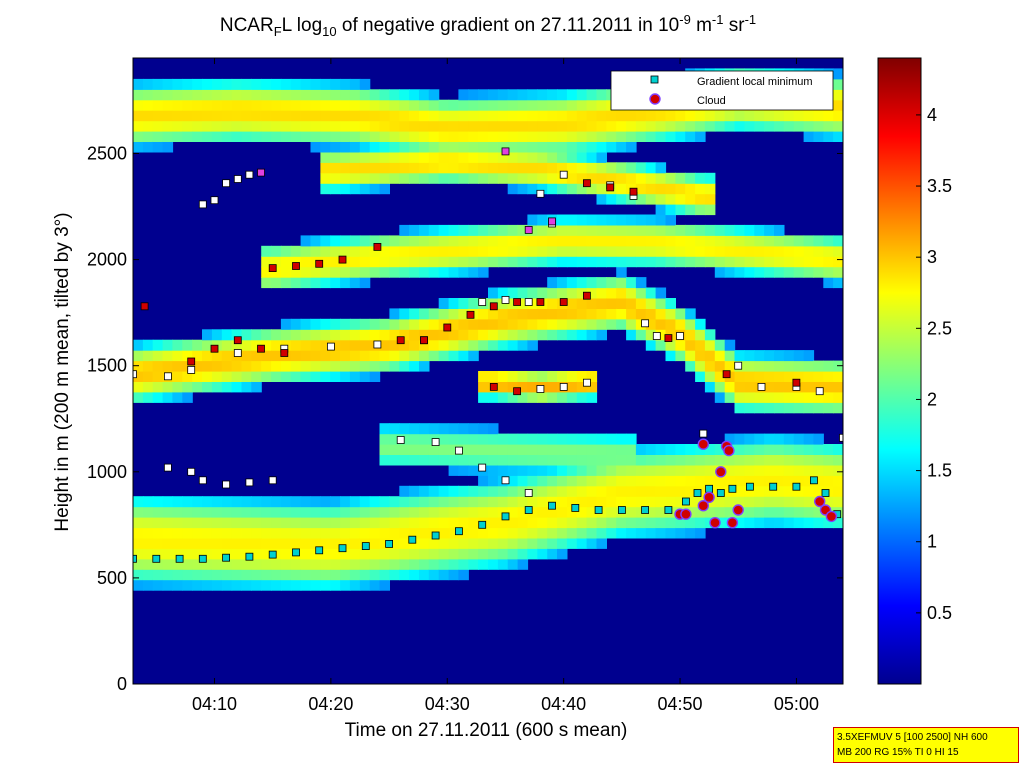 This screenshot has height=767, width=1023. What do you see at coordinates (296, 552) in the screenshot?
I see `series-0-point` at bounding box center [296, 552].